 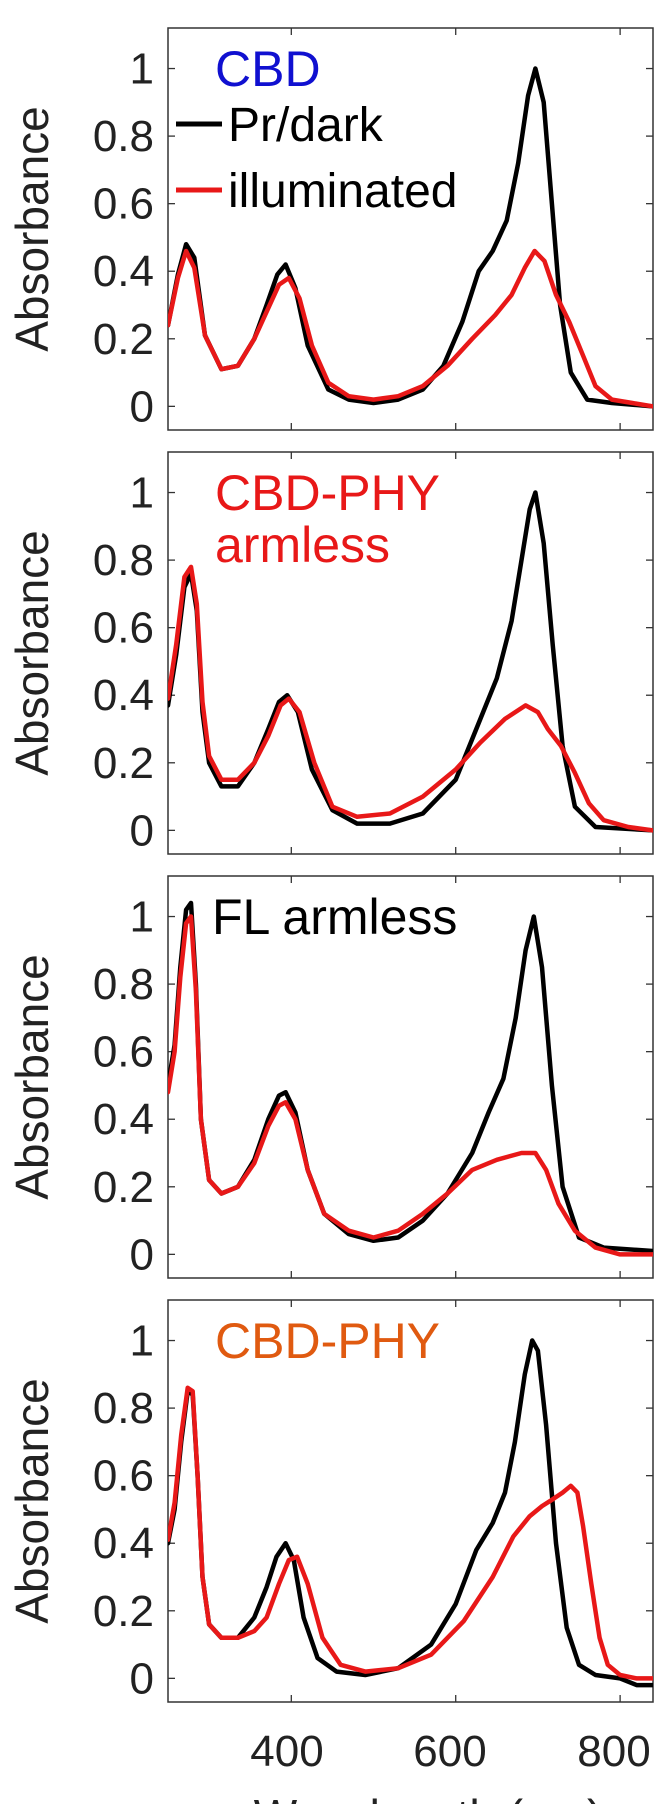 What do you see at coordinates (302, 545) in the screenshot?
I see `panel-label: armless` at bounding box center [302, 545].